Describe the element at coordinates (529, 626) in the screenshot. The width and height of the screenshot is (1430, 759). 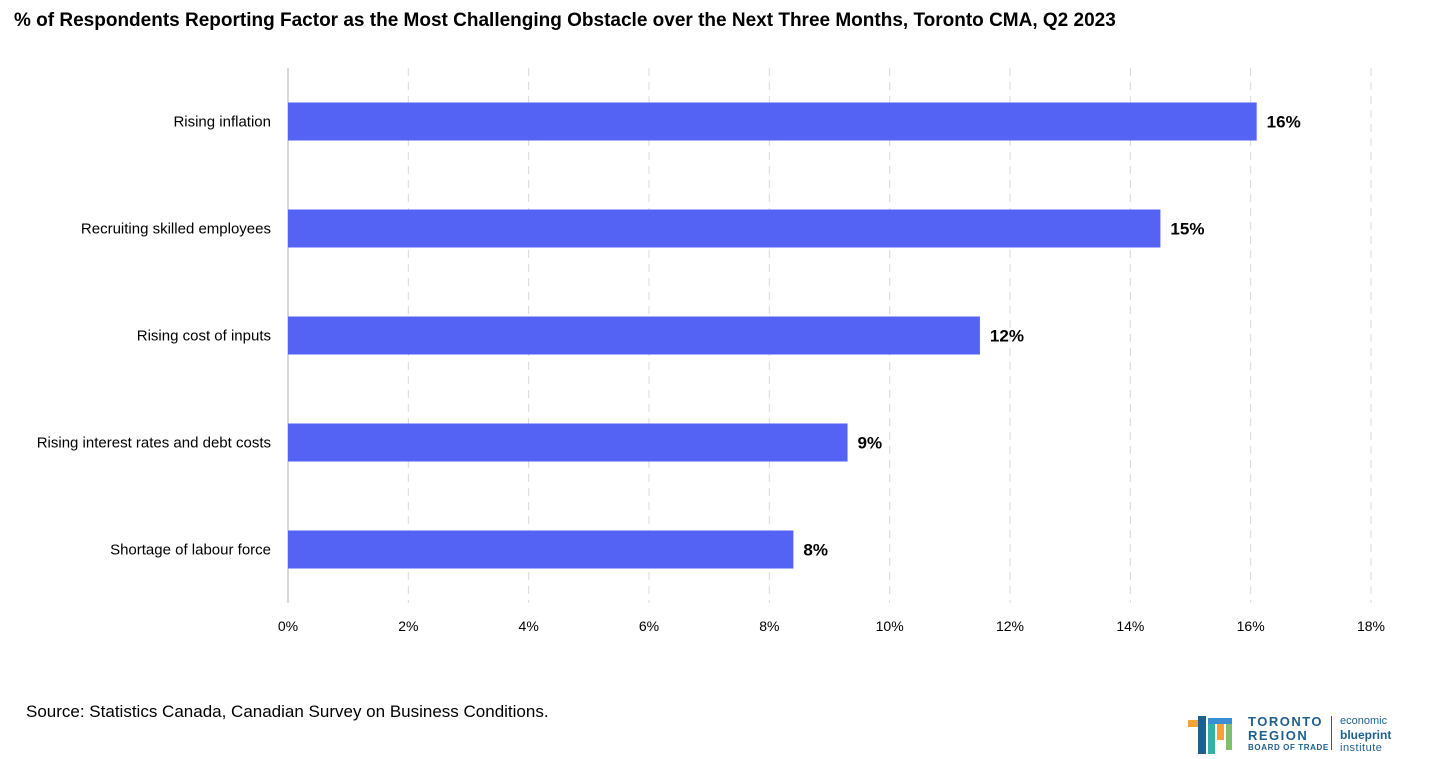
I see `x-tick-label: 4%` at that location.